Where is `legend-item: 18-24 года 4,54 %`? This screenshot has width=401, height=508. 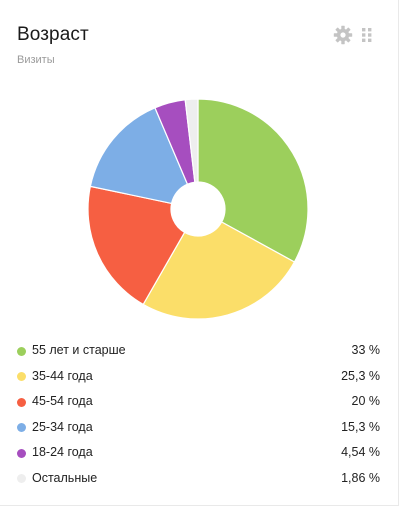 legend-item: 18-24 года 4,54 % is located at coordinates (197, 453).